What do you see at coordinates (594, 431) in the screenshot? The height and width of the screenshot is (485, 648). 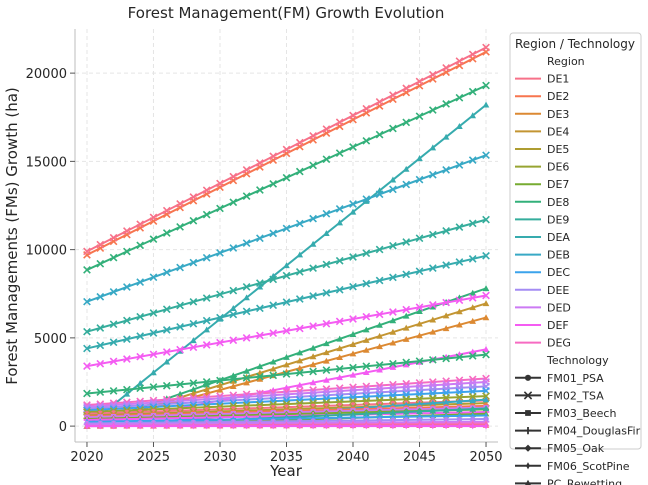 I see `legend-label-fm04_douglasfir: FM04_DouglasFir` at bounding box center [594, 431].